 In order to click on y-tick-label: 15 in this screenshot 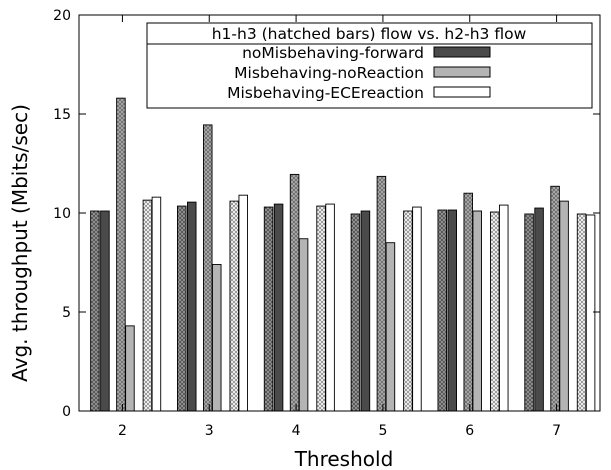, I will do `click(62, 115)`.